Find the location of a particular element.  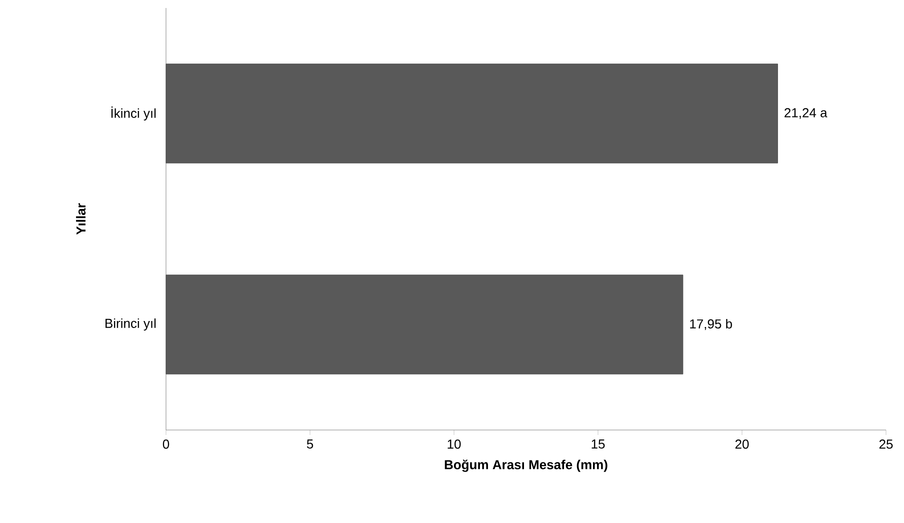

x-tick-label: 10 is located at coordinates (454, 444).